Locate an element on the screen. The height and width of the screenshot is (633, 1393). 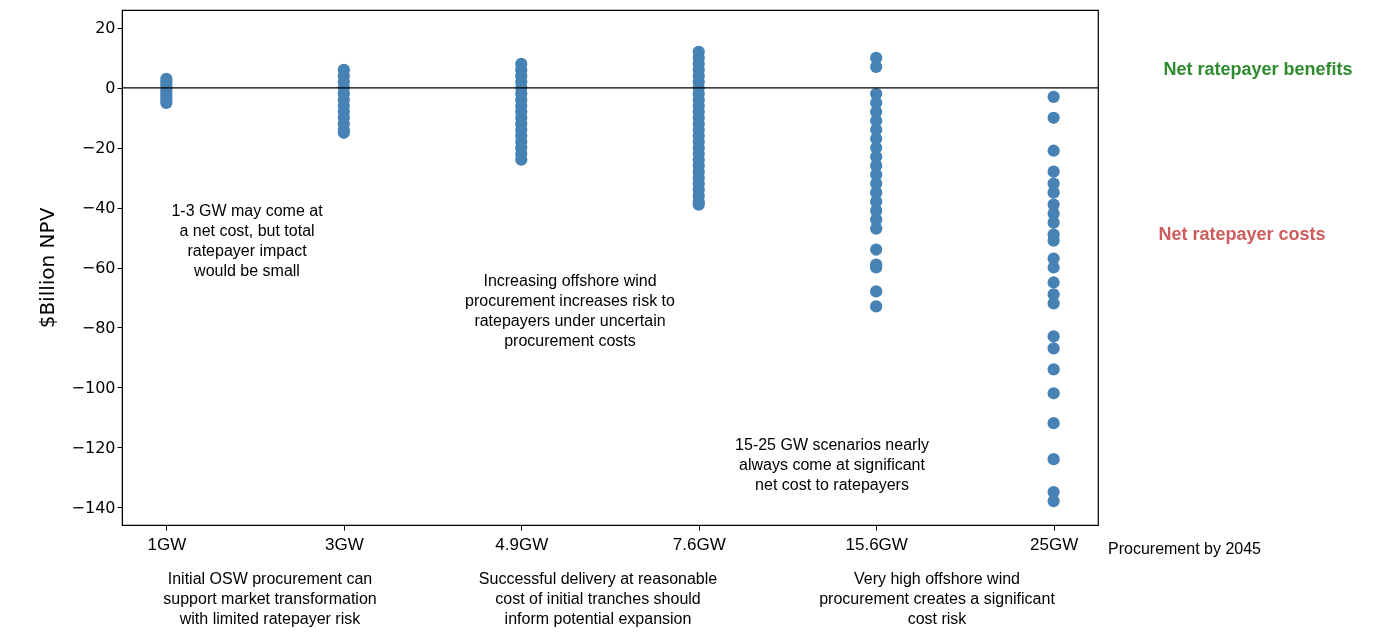
x-tick-label: 3GW is located at coordinates (344, 544).